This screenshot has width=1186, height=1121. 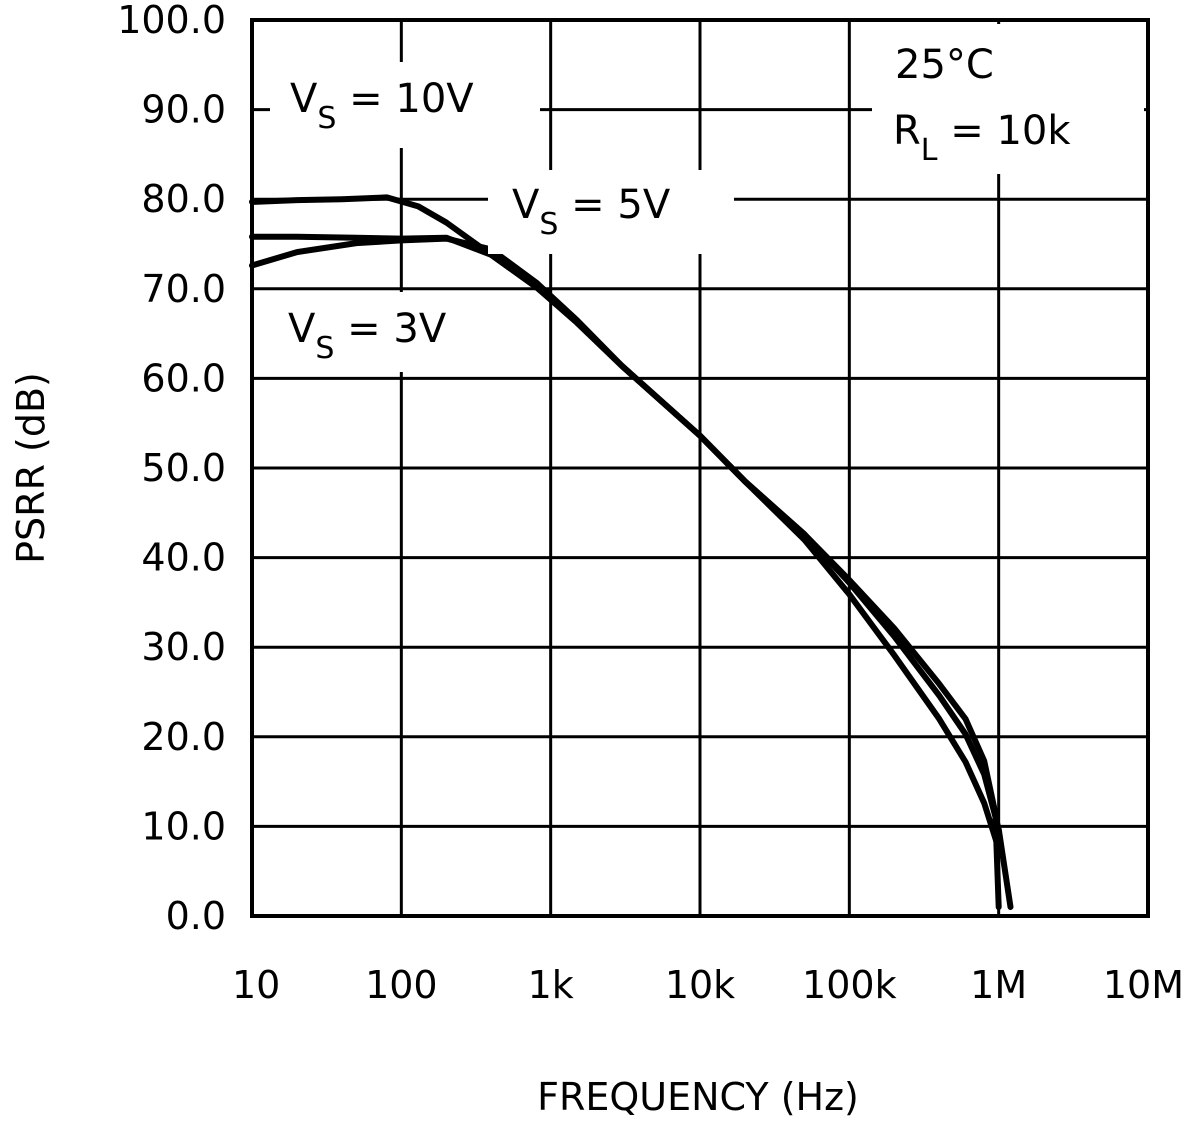 I want to click on x-tick-label: 100, so click(x=401, y=985).